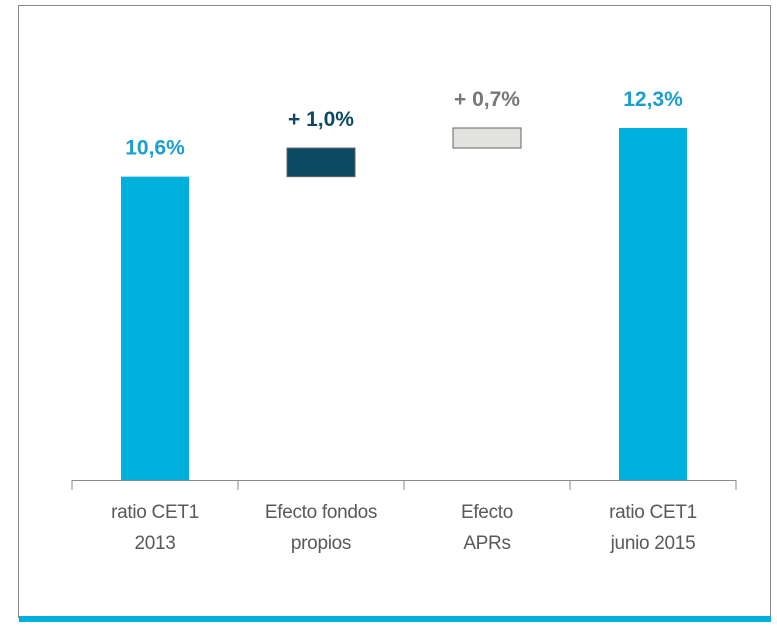 Image resolution: width=777 pixels, height=625 pixels. I want to click on value-label: + 1,0%, so click(321, 119).